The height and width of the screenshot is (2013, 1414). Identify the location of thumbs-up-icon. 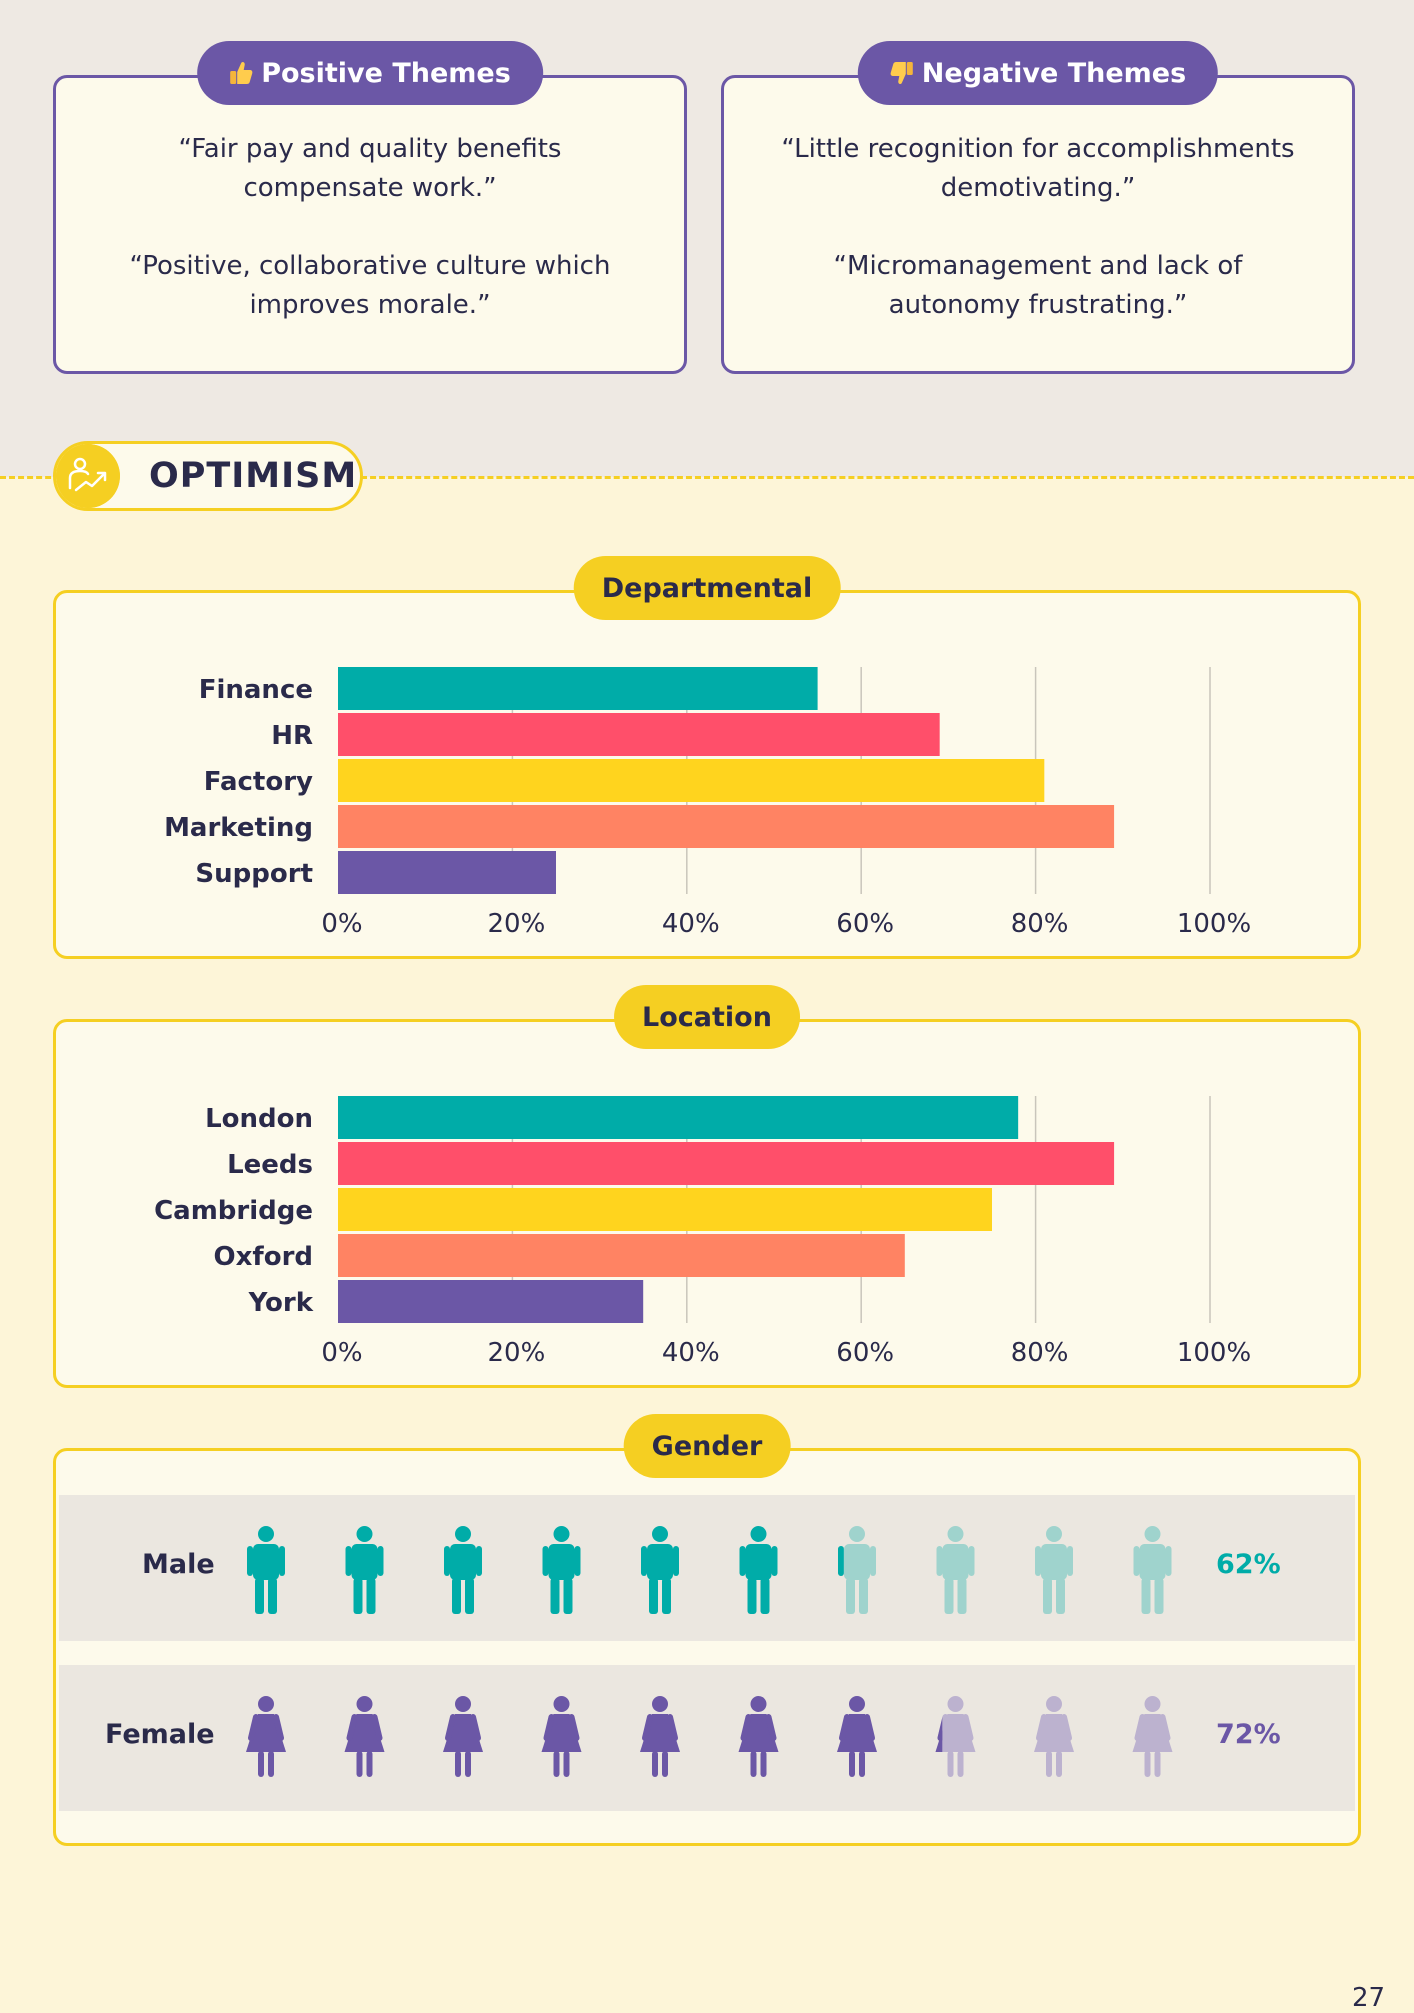
(241, 72).